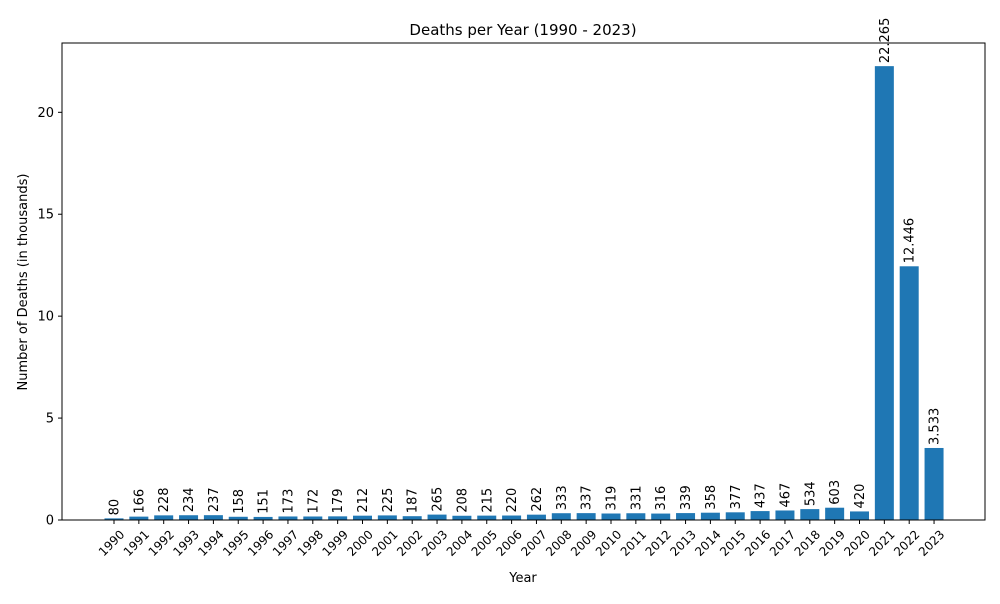  I want to click on x-tick-label-2003: 2003, so click(434, 542).